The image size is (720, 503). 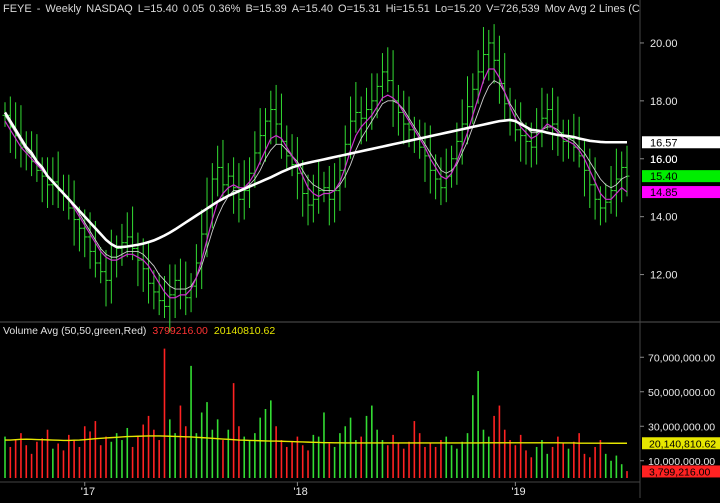 I want to click on volume-value-red: 3799216.00, so click(x=180, y=331).